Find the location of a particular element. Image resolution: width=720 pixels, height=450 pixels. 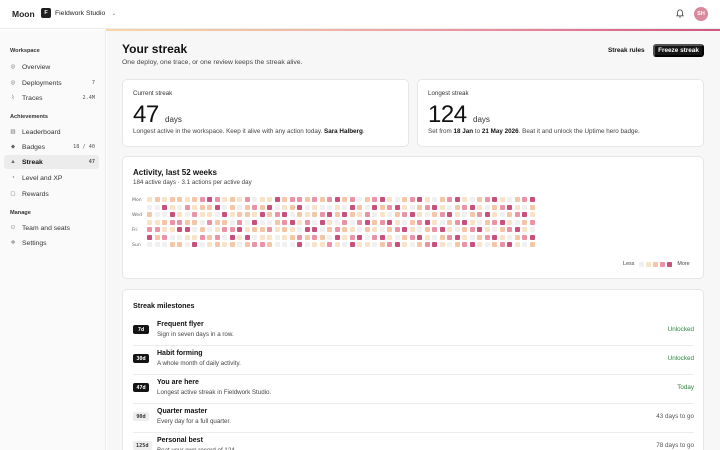

milestone-name: Frequent flyer is located at coordinates (180, 324).